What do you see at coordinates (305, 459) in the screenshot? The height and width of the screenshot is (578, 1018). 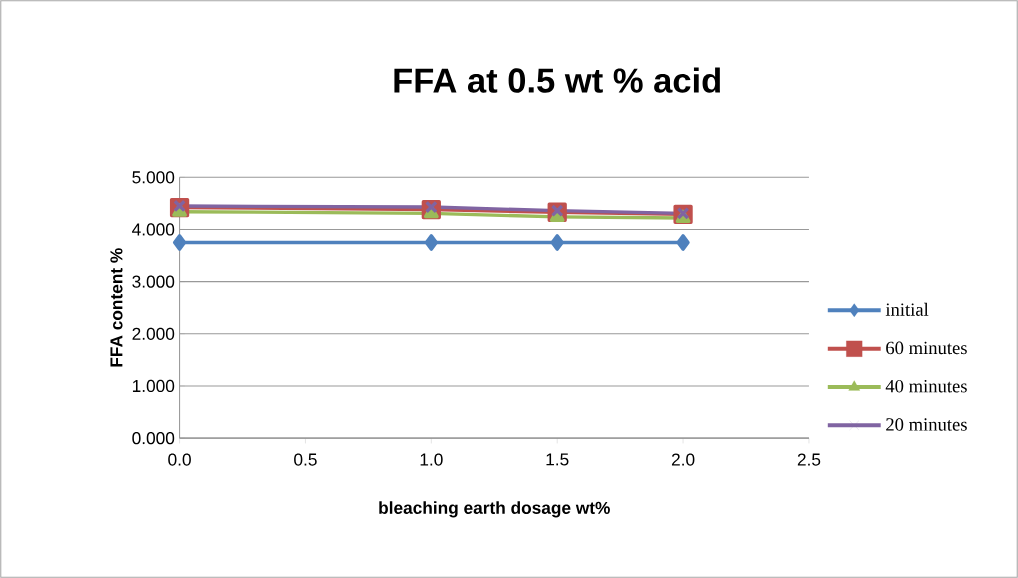 I see `x-tick-label: 0.5` at bounding box center [305, 459].